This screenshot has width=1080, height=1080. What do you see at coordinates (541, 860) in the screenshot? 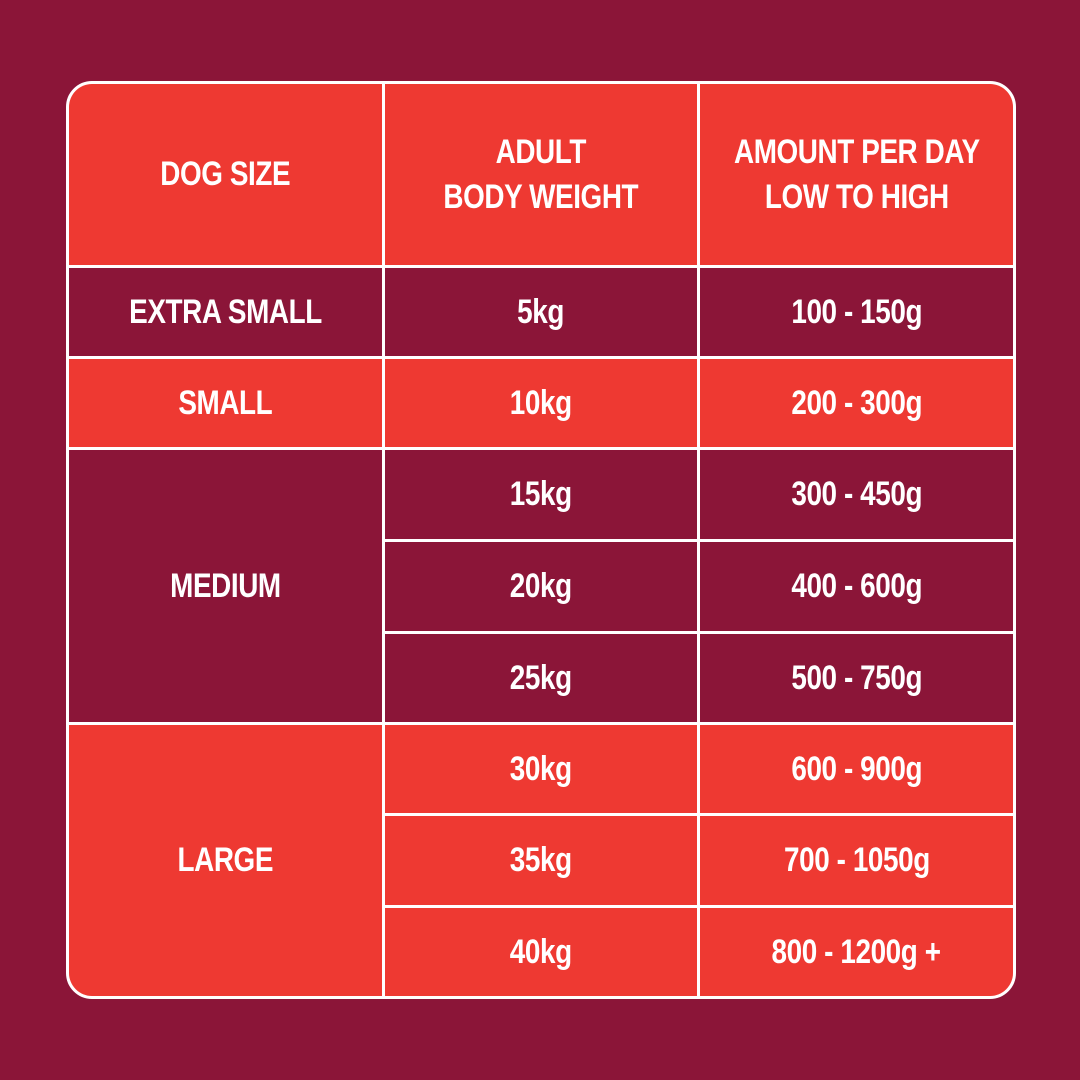
I see `weight-cell: 35kg` at bounding box center [541, 860].